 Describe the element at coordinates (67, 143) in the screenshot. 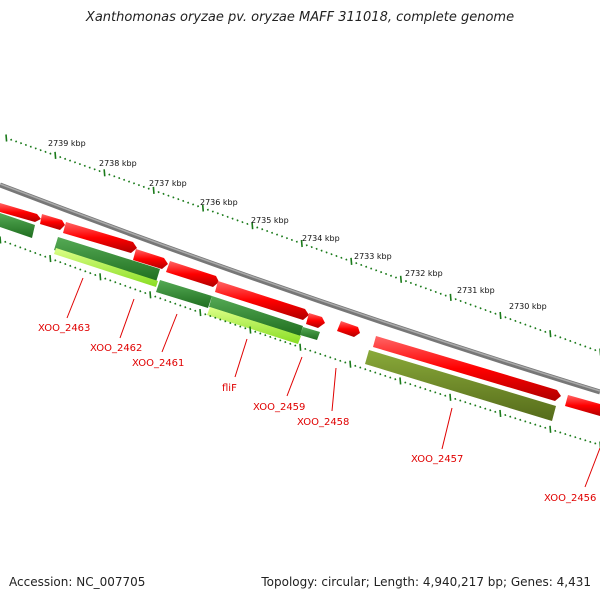

I see `kbp-label: 2739 kbp` at that location.